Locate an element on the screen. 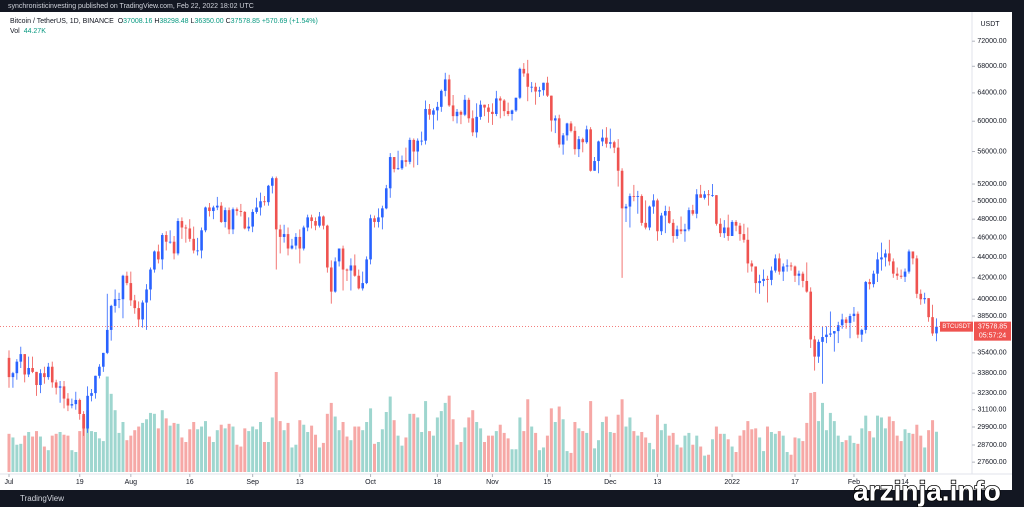 This screenshot has height=507, width=1024. y-tick-label: 32300.00 is located at coordinates (991, 393).